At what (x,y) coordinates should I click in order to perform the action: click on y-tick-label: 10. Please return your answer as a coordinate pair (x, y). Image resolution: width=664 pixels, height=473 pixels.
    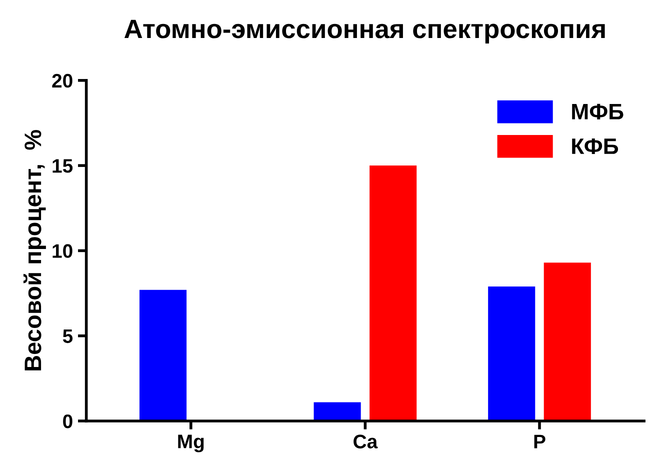
    Looking at the image, I should click on (62, 251).